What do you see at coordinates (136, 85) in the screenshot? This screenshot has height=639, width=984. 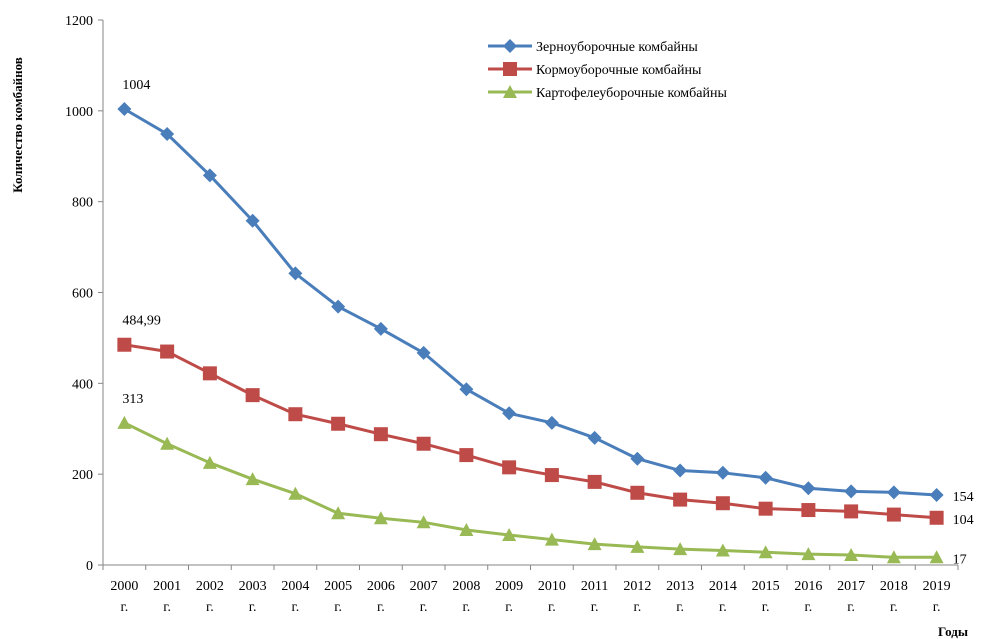 I see `data-label: 1004` at bounding box center [136, 85].